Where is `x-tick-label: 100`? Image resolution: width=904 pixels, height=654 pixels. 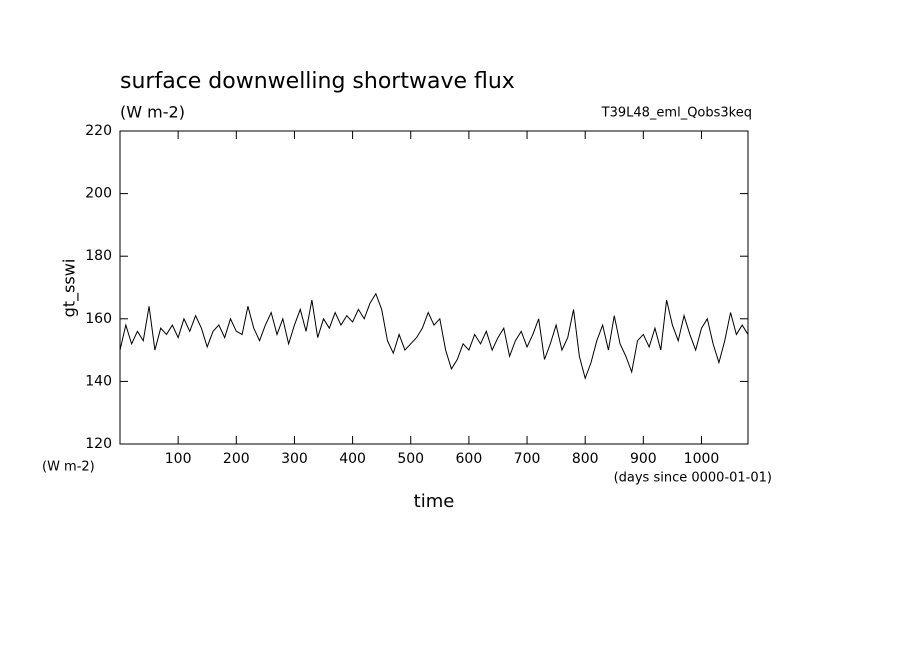 x-tick-label: 100 is located at coordinates (178, 459).